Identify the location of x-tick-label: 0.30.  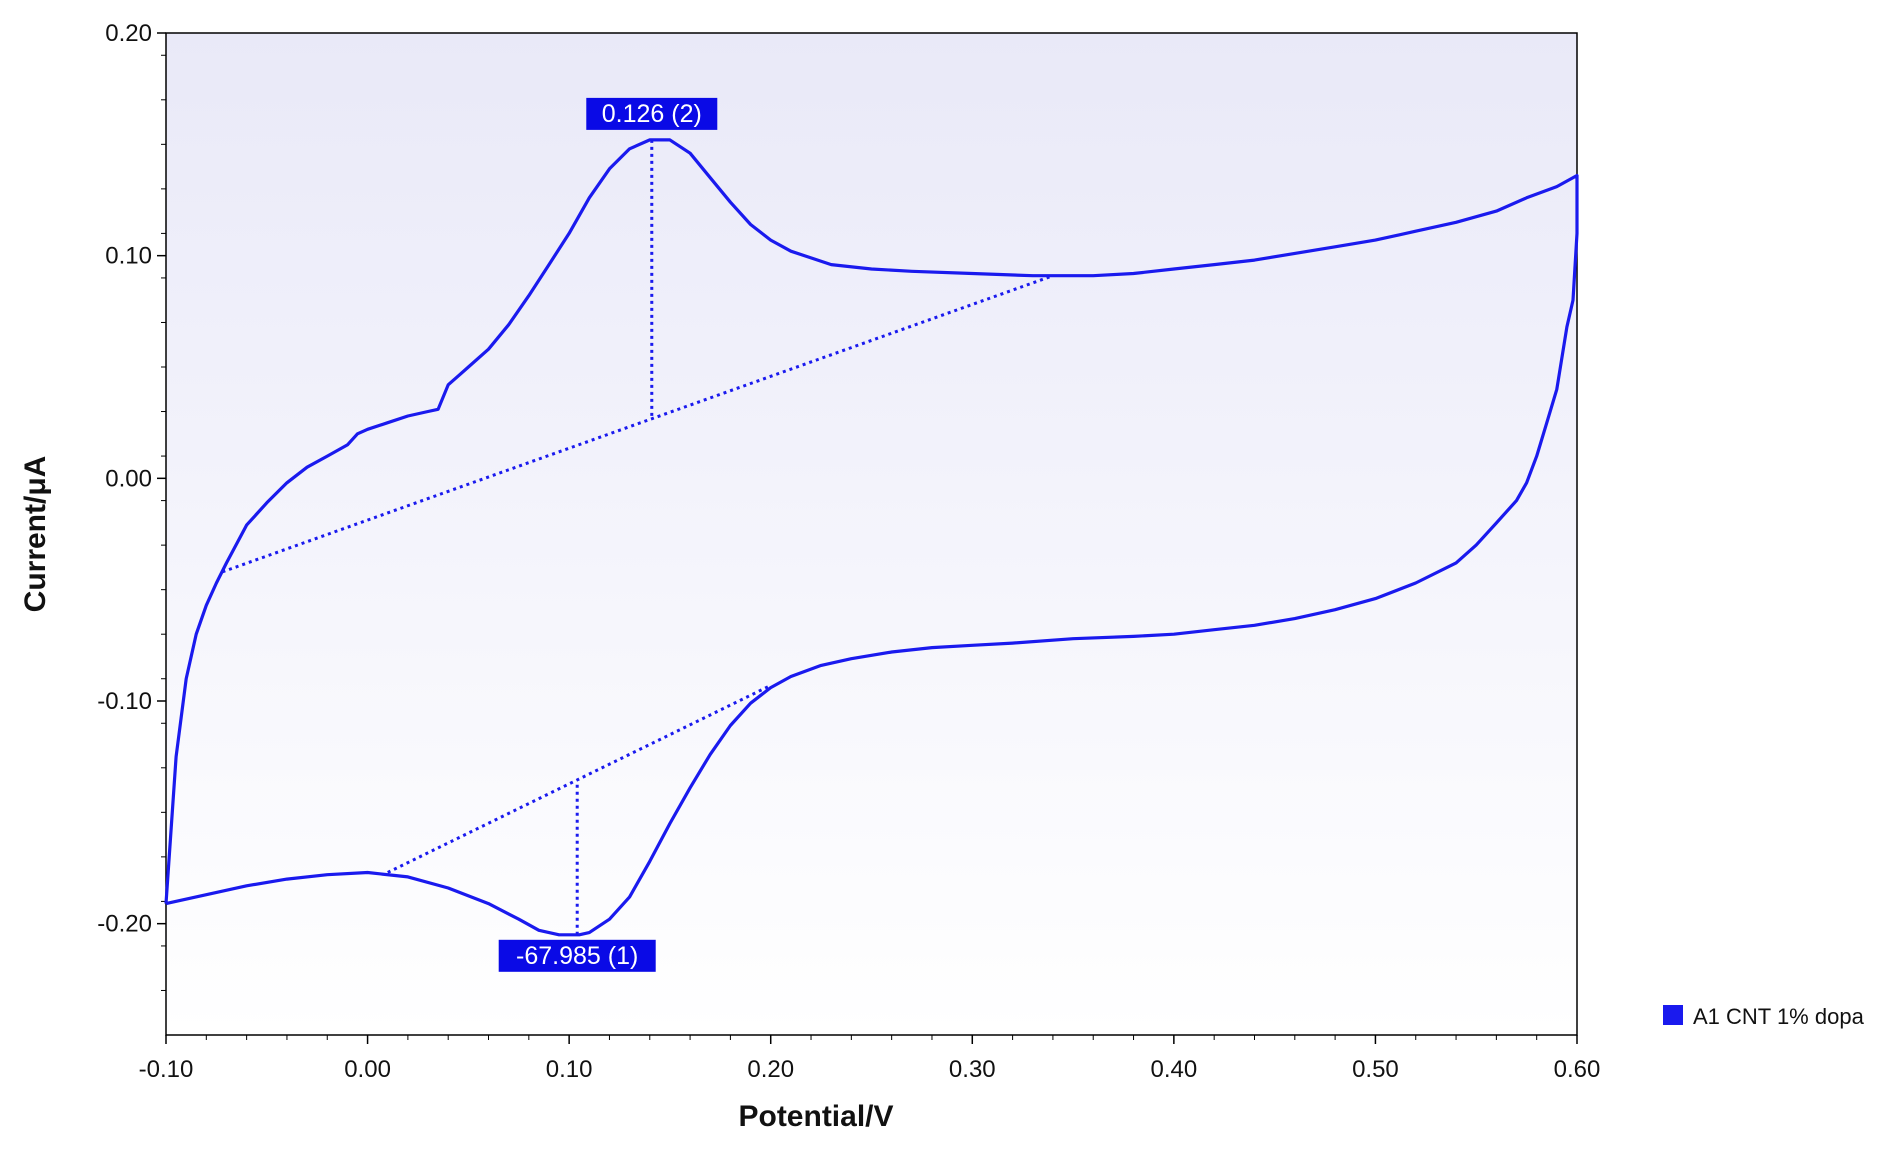
(972, 1069).